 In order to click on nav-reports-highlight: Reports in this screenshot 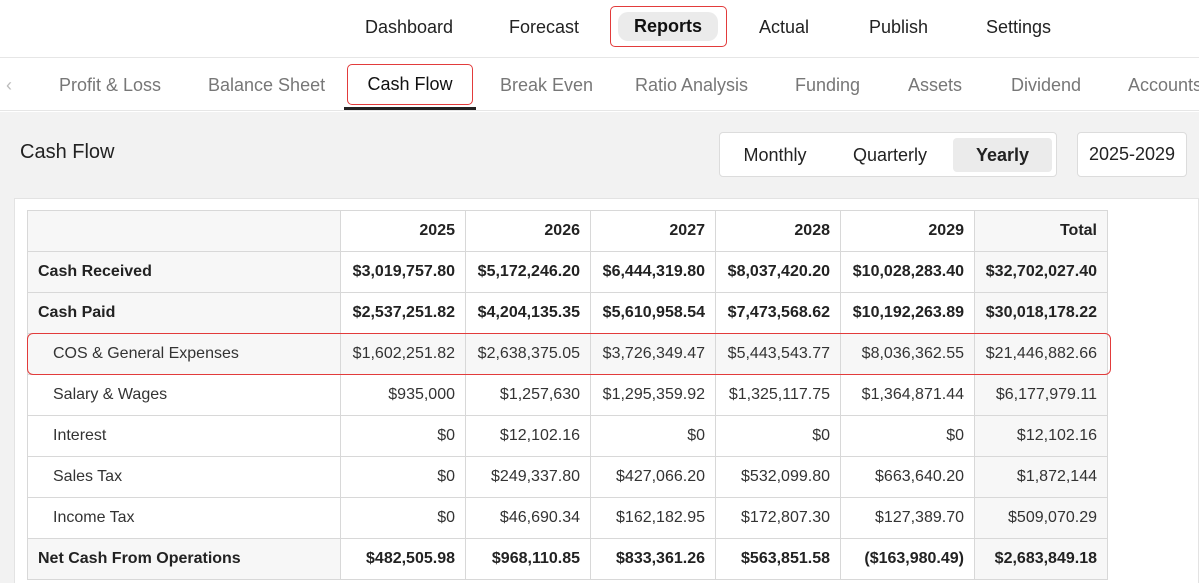, I will do `click(668, 26)`.